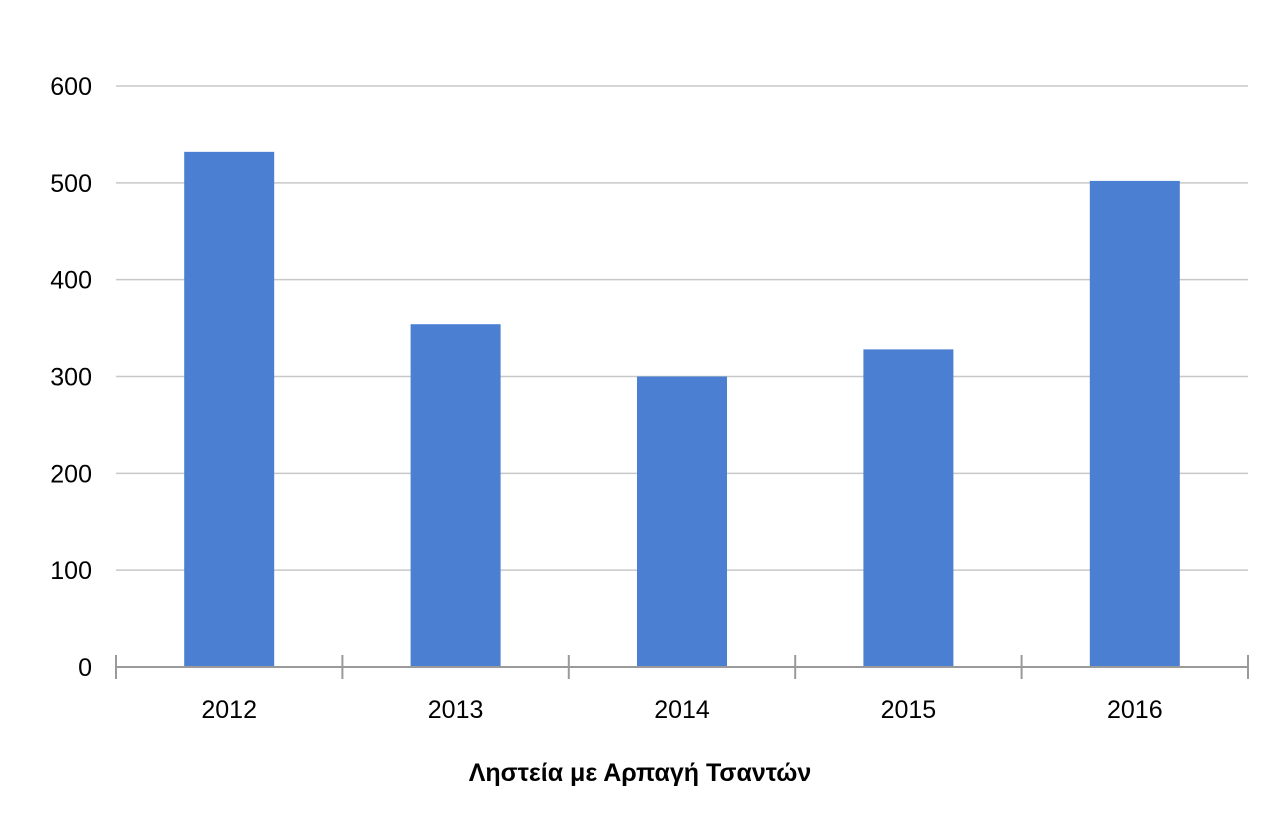 This screenshot has width=1276, height=833. I want to click on y-tick-label: 200, so click(71, 474).